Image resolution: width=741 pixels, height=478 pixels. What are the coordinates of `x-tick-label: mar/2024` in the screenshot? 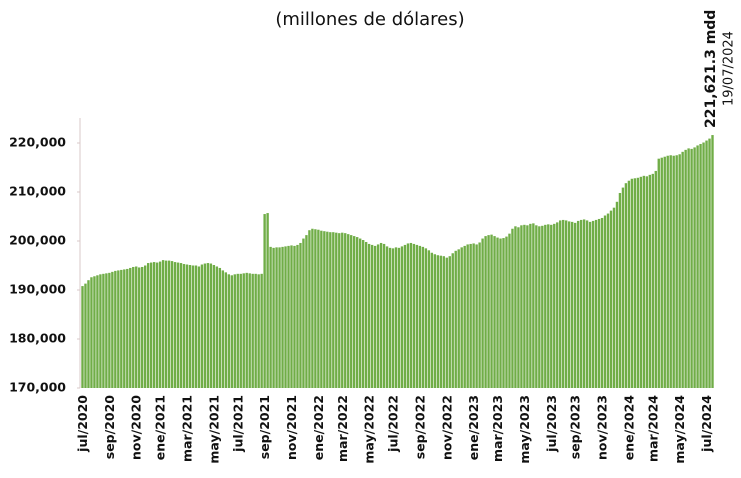 It's located at (652, 428).